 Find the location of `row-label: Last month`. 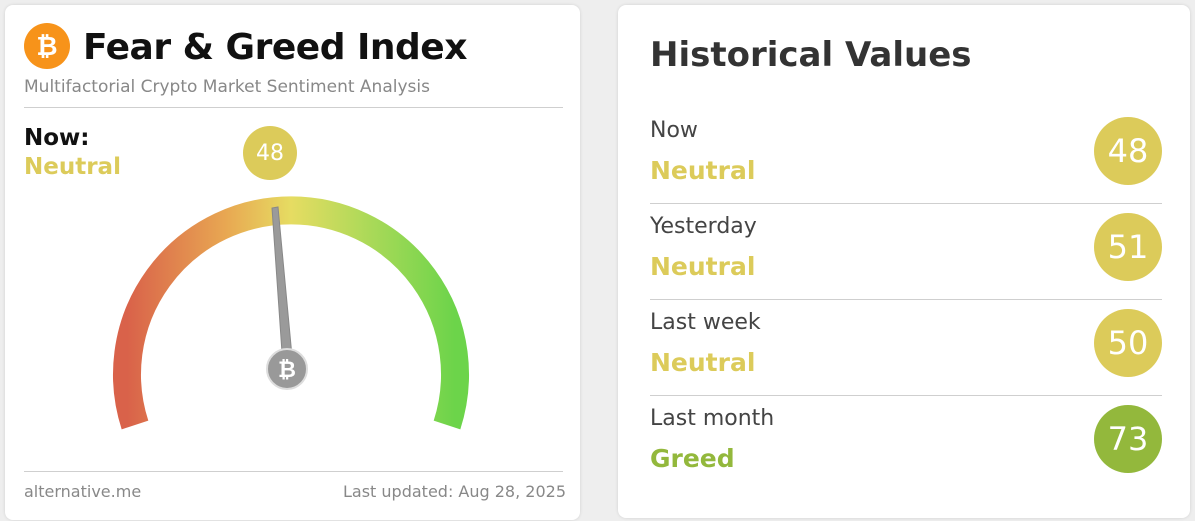

row-label: Last month is located at coordinates (712, 418).